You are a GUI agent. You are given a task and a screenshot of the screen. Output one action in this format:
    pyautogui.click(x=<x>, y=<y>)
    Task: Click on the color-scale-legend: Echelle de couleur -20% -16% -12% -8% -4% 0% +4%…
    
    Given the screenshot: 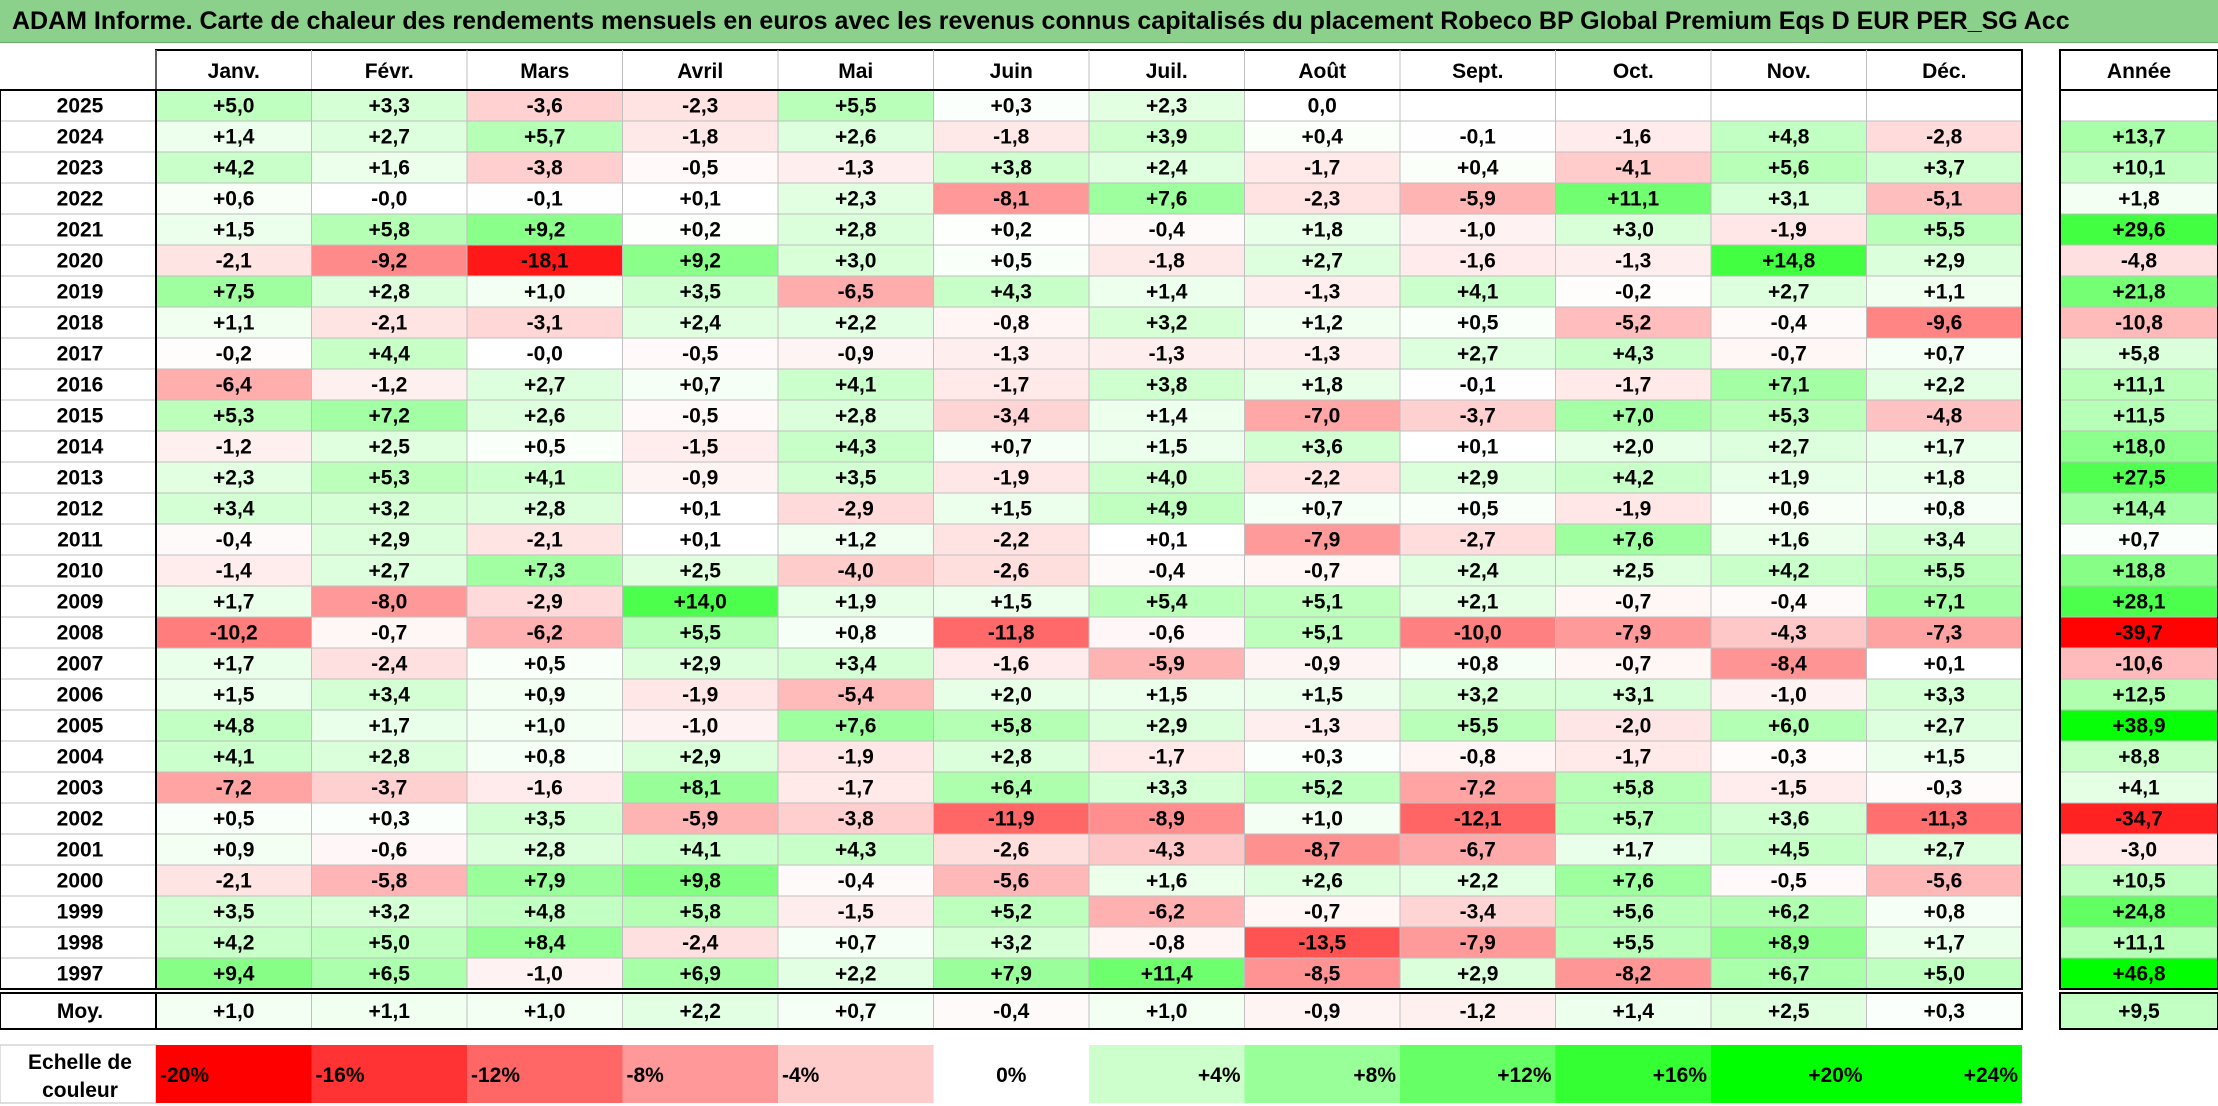 What is the action you would take?
    pyautogui.click(x=1011, y=1074)
    